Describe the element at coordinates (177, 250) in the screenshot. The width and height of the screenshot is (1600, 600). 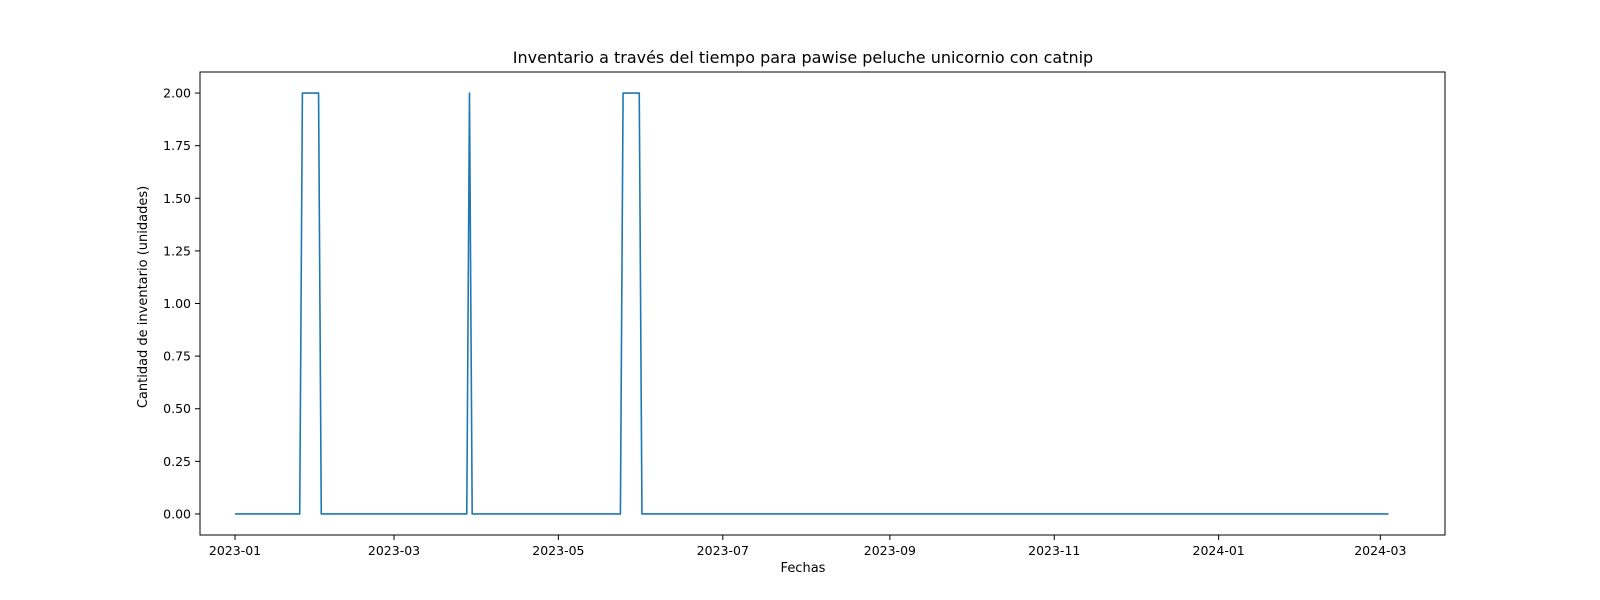
I see `y-tick-label: 1.25` at that location.